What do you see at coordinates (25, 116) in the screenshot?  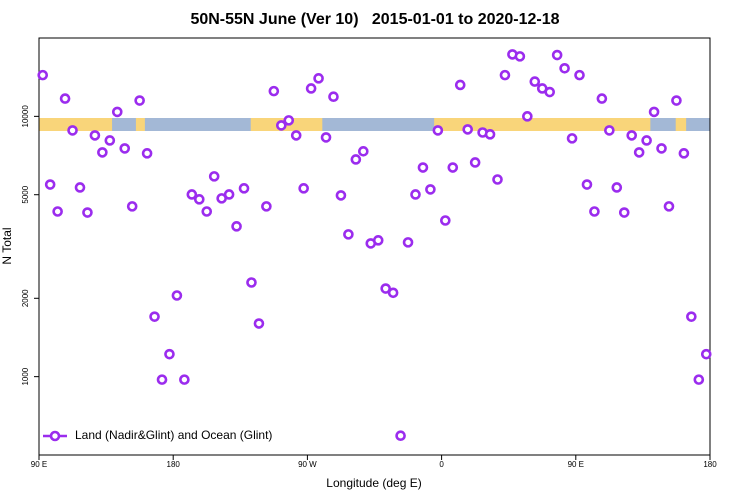 I see `y-tick-label: 10000` at bounding box center [25, 116].